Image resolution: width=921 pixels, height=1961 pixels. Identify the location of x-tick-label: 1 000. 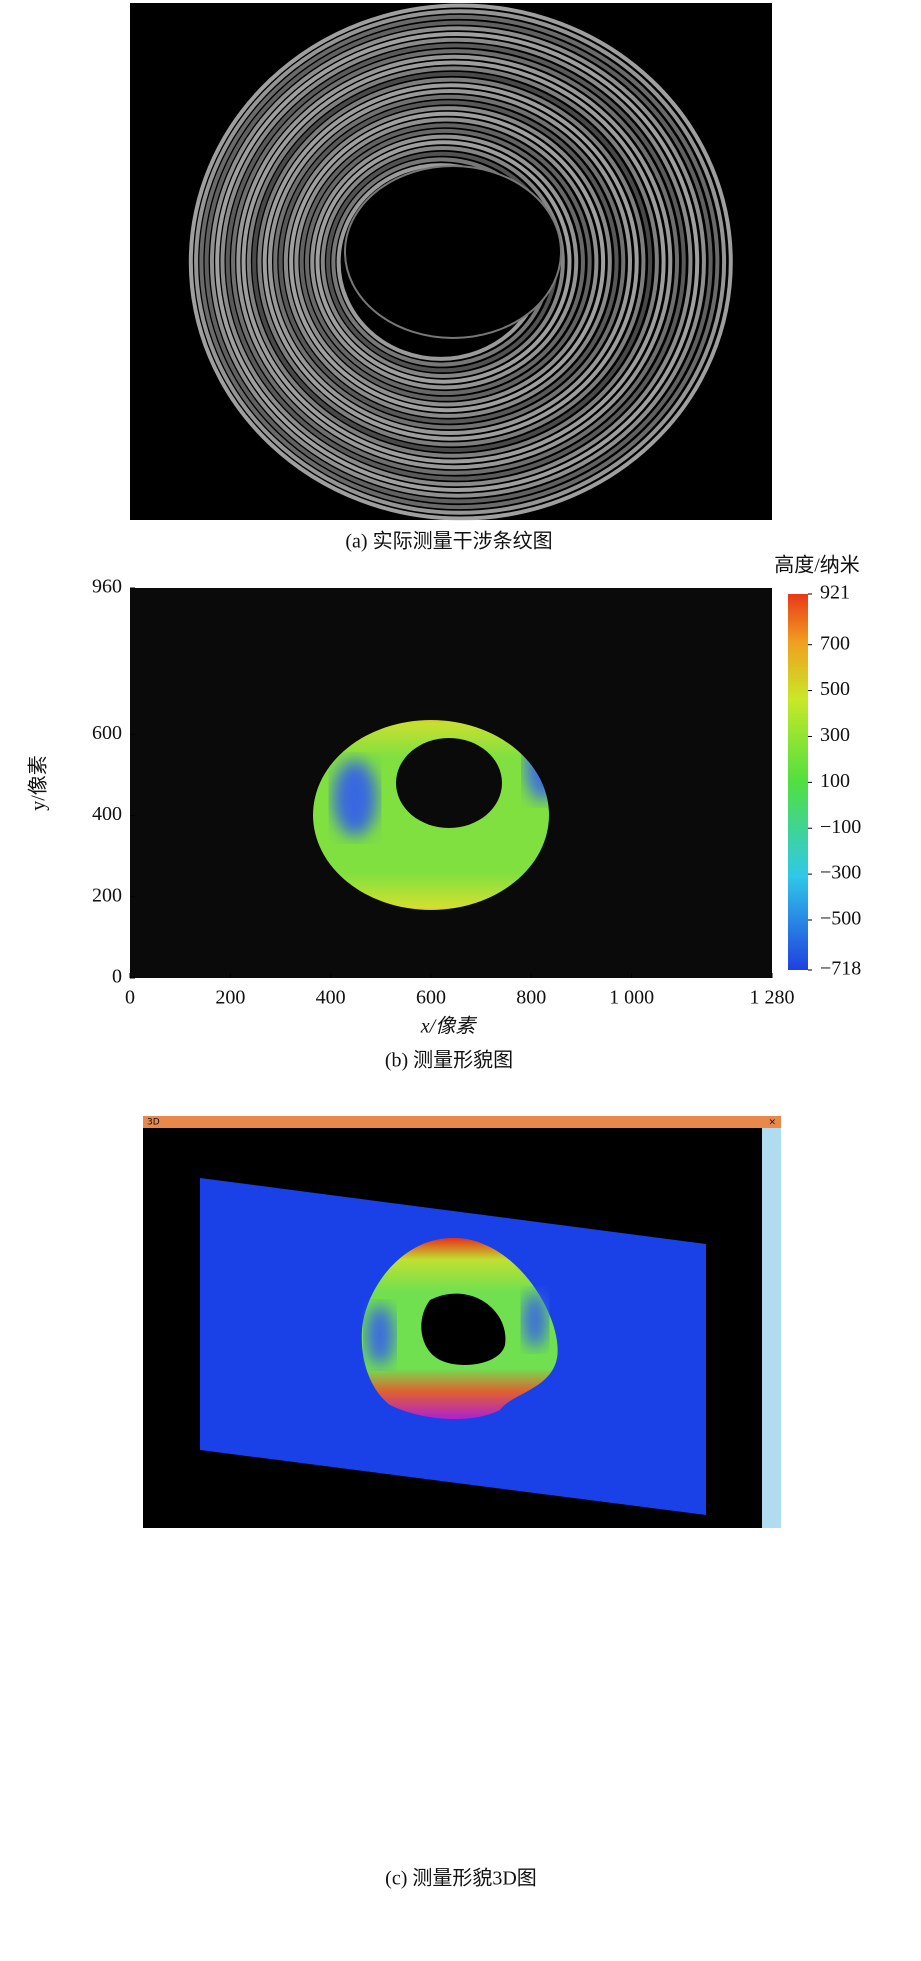
(631, 998).